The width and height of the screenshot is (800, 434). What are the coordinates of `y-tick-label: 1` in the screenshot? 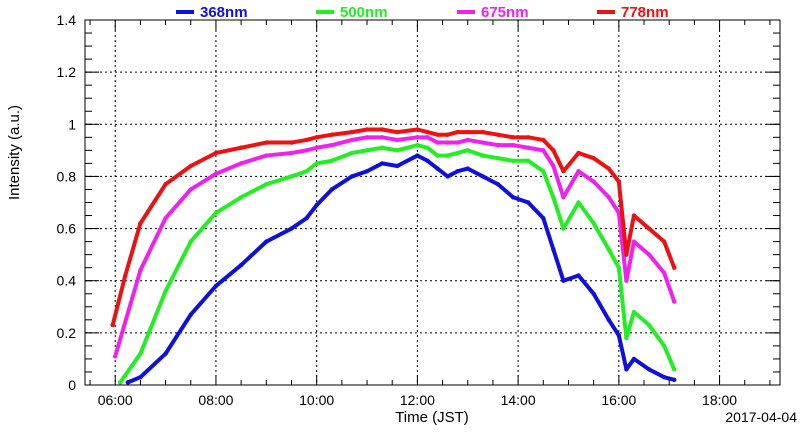 It's located at (72, 124).